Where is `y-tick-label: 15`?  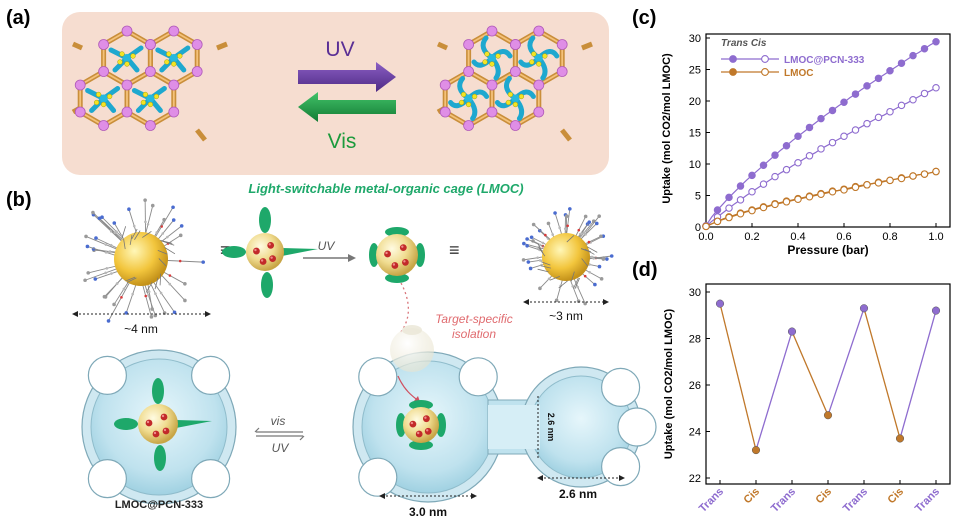 y-tick-label: 15 is located at coordinates (695, 134).